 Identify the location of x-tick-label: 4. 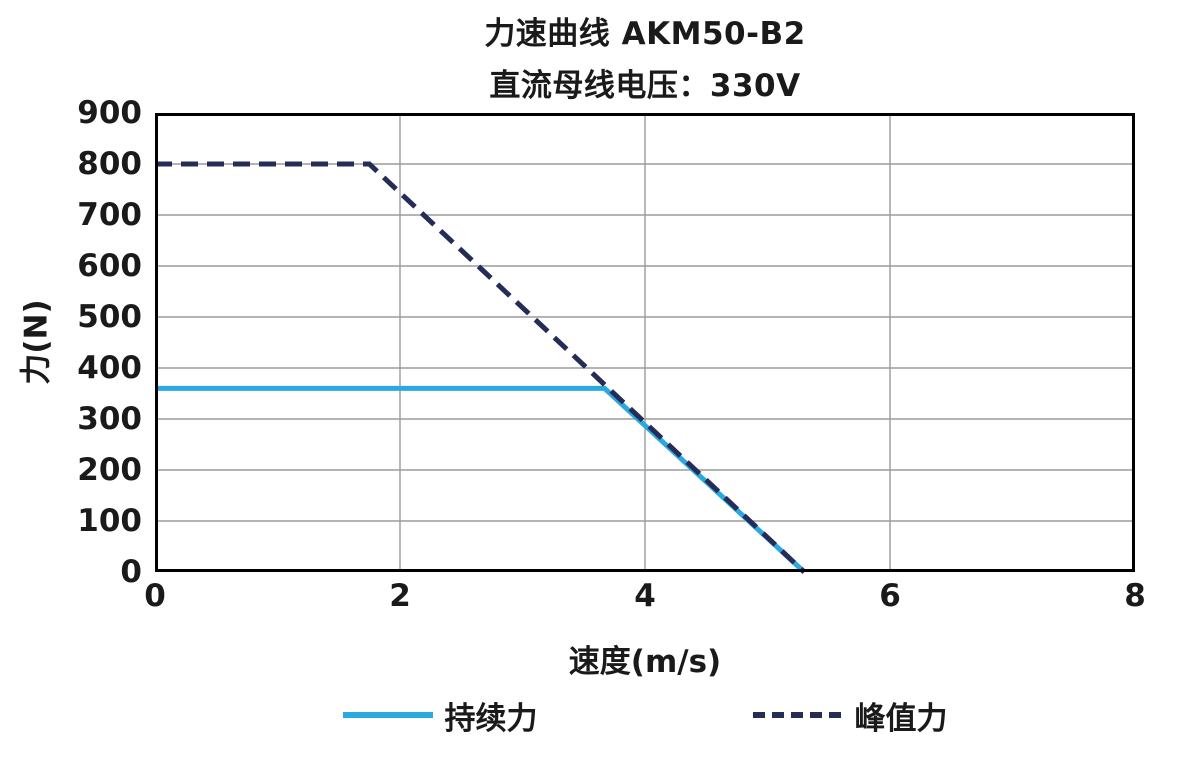
(645, 596).